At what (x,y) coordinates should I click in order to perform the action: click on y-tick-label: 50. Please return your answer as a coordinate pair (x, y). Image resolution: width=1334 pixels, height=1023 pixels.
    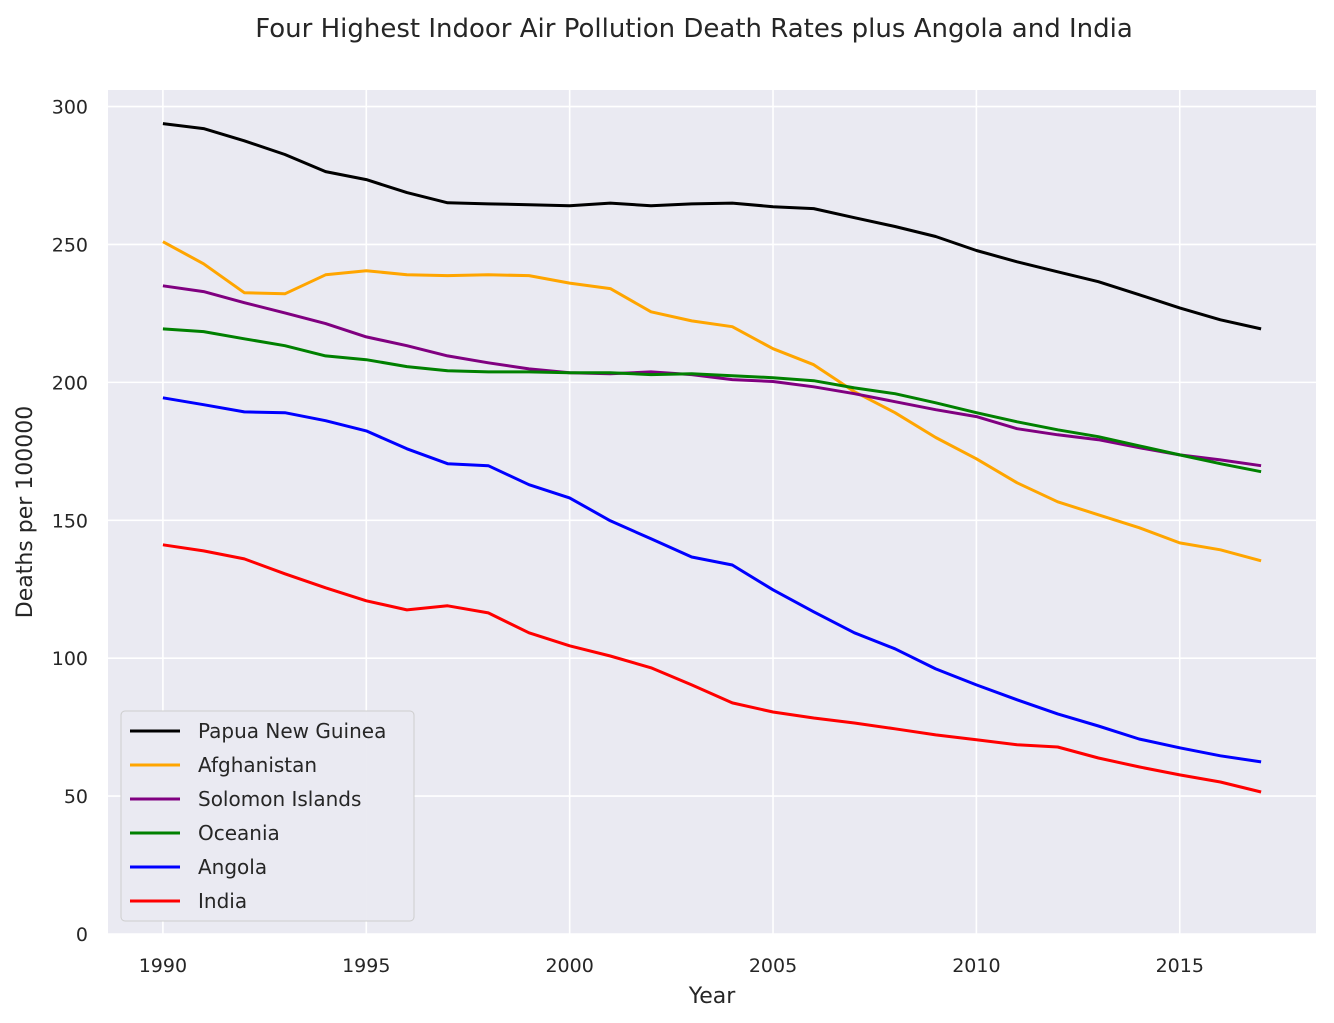
    Looking at the image, I should click on (76, 797).